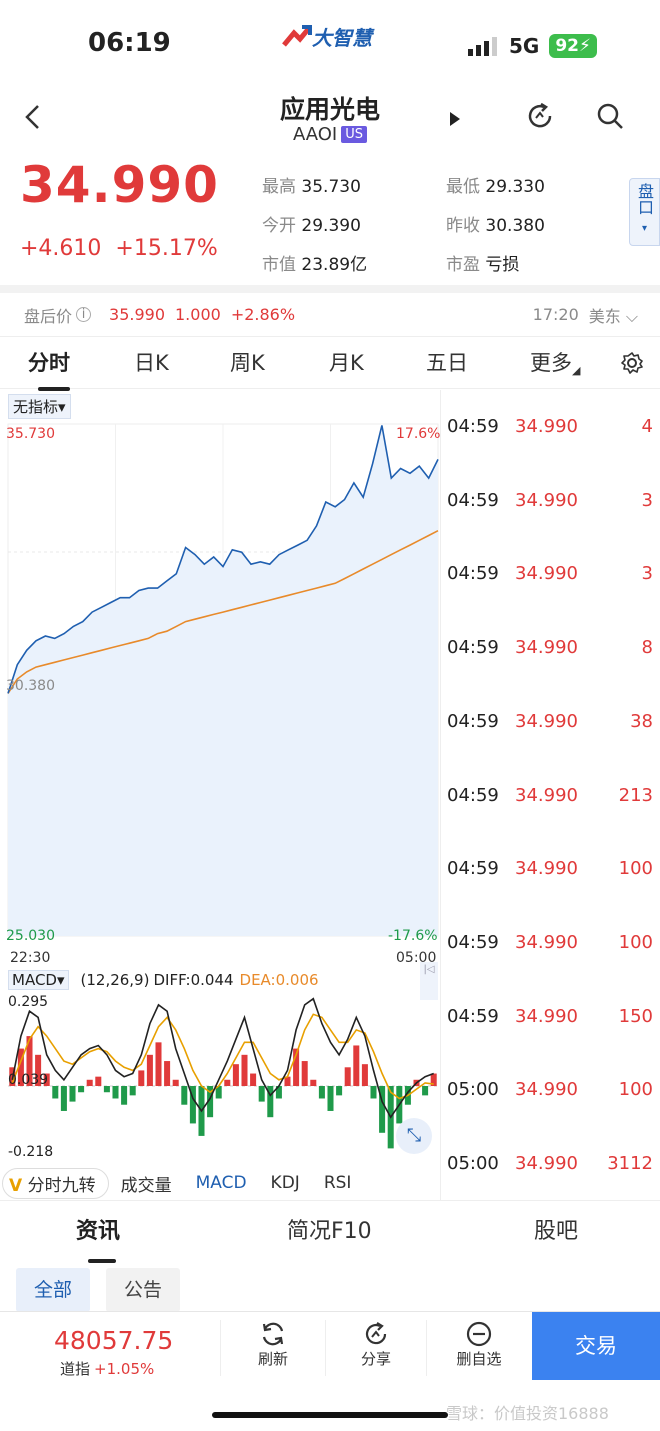 The image size is (660, 1431). What do you see at coordinates (515, 225) in the screenshot?
I see `prev-close-value: 30.380` at bounding box center [515, 225].